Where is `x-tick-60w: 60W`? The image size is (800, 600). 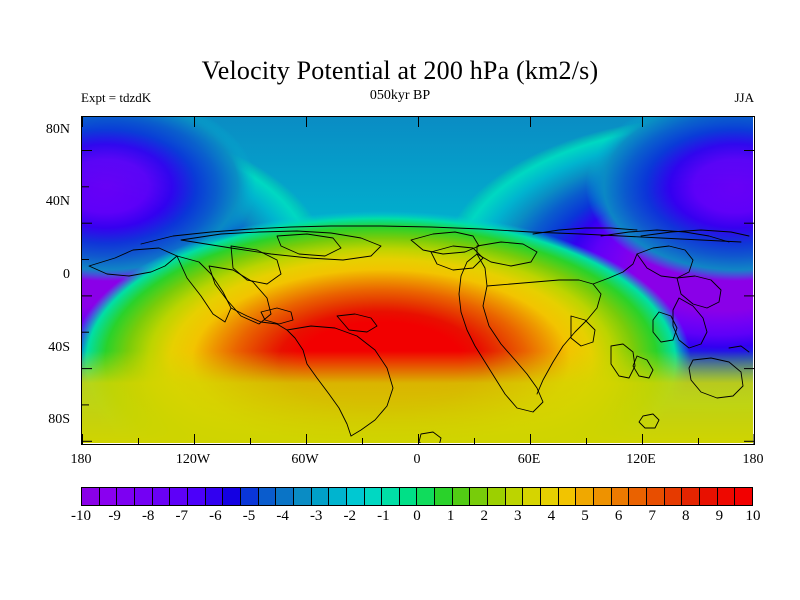
x-tick-60w: 60W is located at coordinates (305, 459).